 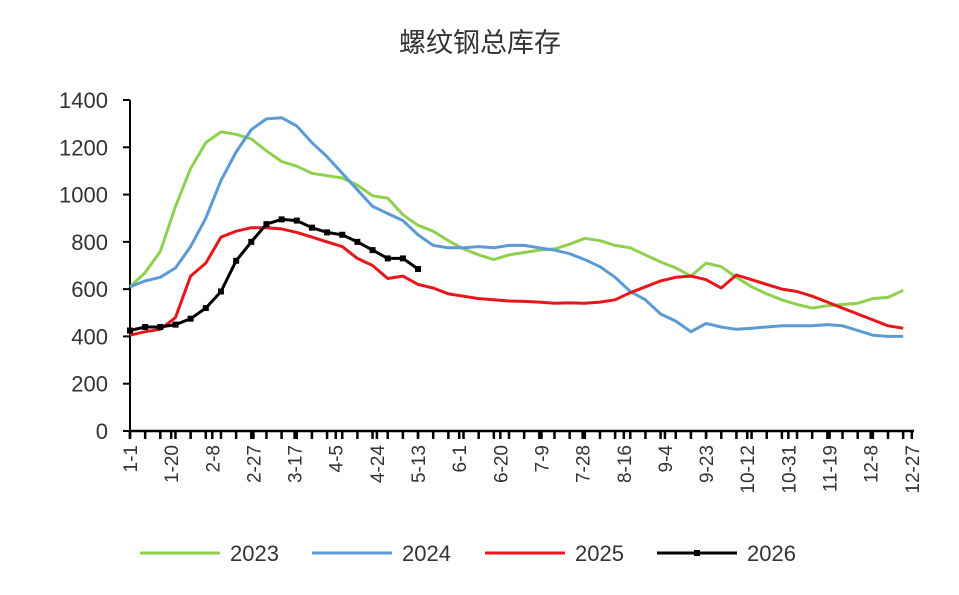 What do you see at coordinates (213, 458) in the screenshot?
I see `x-tick-label: 2-8` at bounding box center [213, 458].